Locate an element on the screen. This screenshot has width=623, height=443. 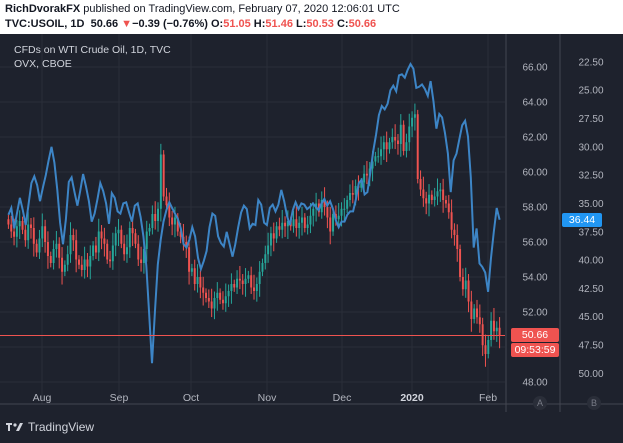
price-change: −0.39 (−0.76%) is located at coordinates (170, 24).